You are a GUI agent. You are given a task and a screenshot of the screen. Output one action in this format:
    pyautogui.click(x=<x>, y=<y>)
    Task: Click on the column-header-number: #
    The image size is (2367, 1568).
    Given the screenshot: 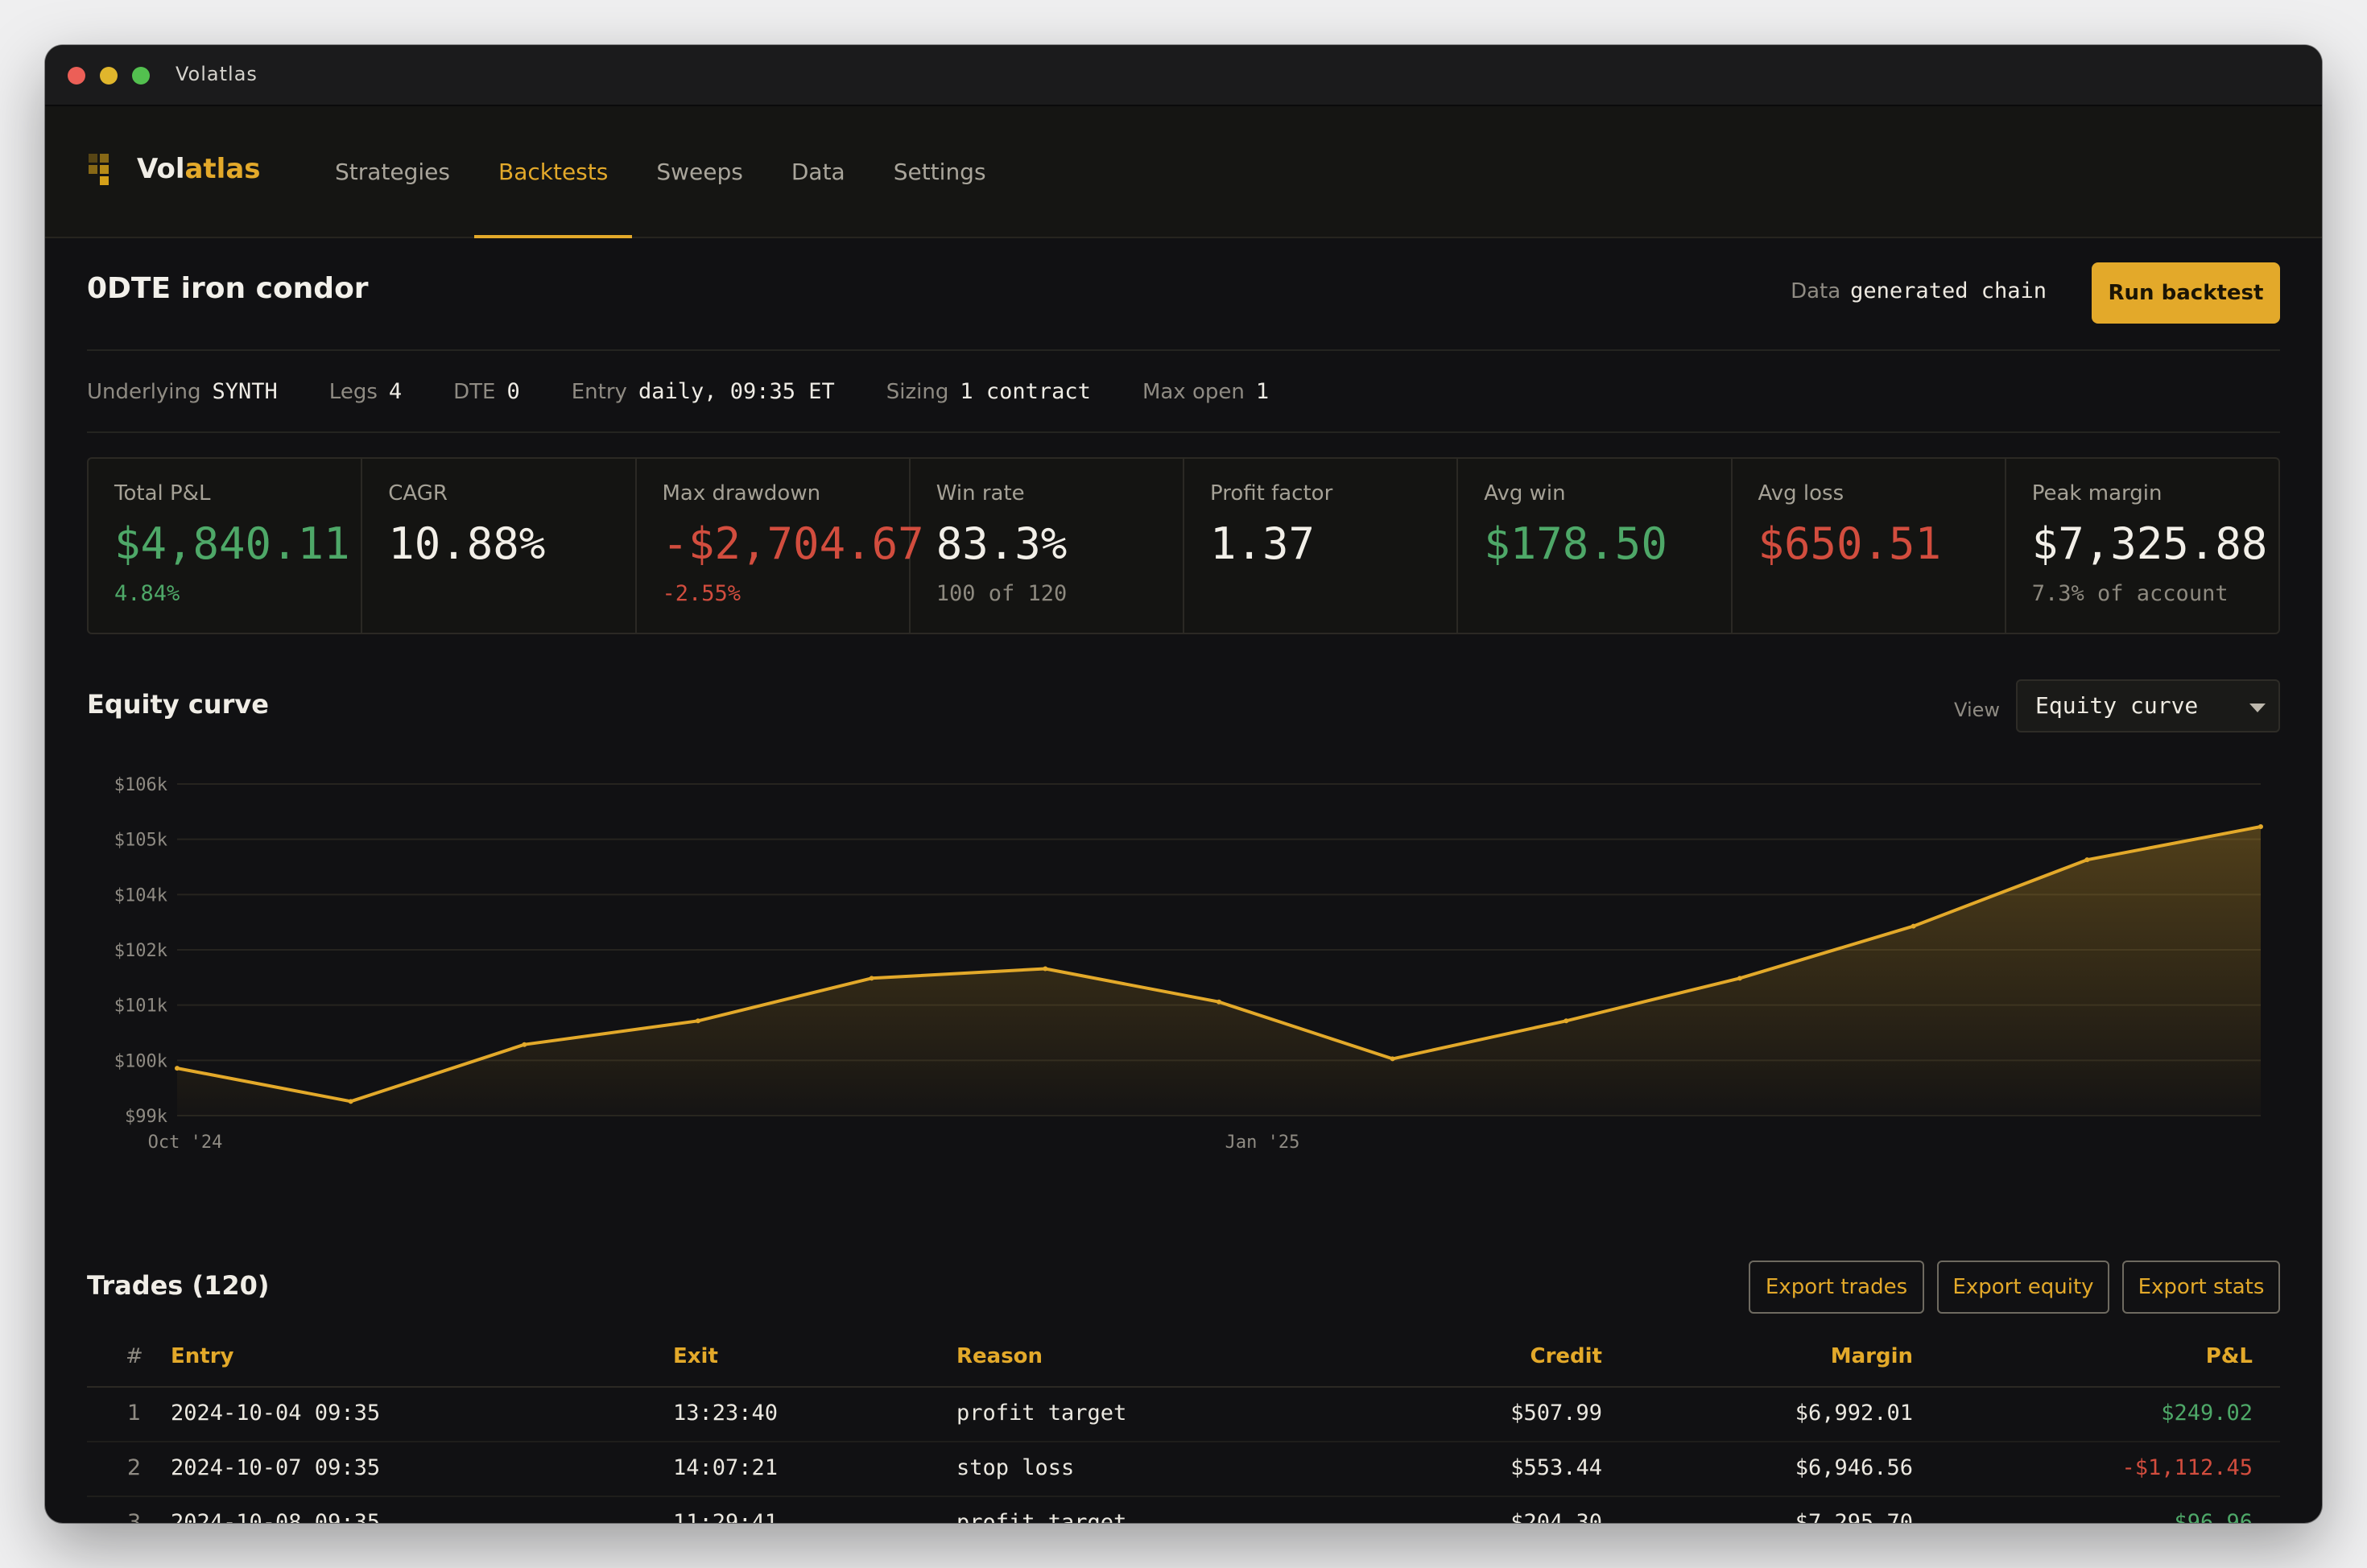 What is the action you would take?
    pyautogui.click(x=134, y=1356)
    